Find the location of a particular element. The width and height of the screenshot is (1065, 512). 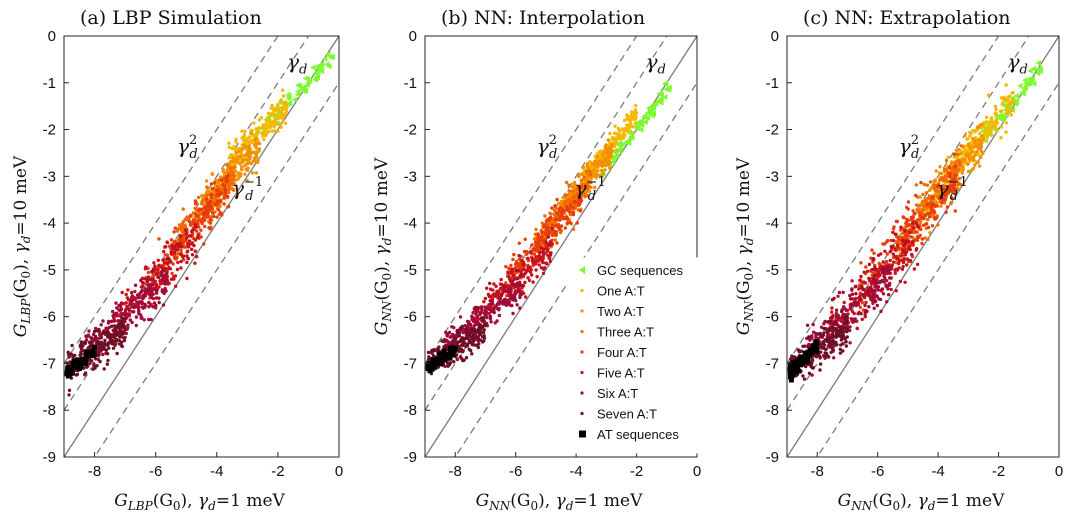

legend-label: GC sequences is located at coordinates (640, 270).